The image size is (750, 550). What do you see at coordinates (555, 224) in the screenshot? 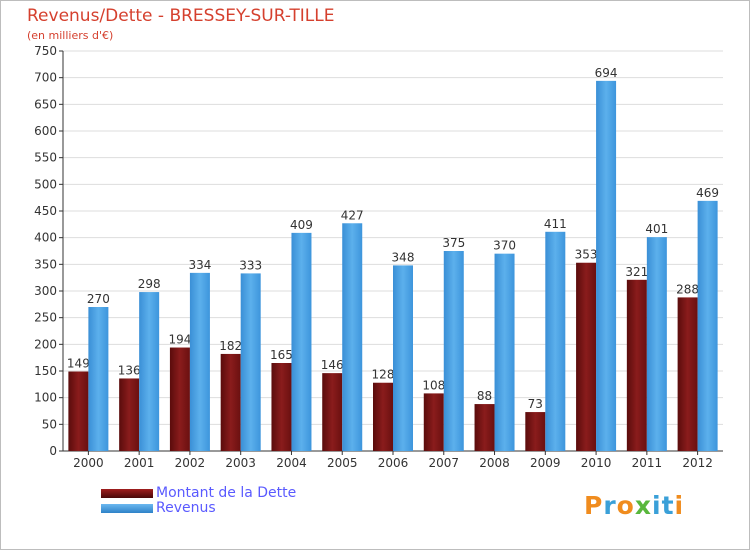
I see `data-label: 411` at bounding box center [555, 224].